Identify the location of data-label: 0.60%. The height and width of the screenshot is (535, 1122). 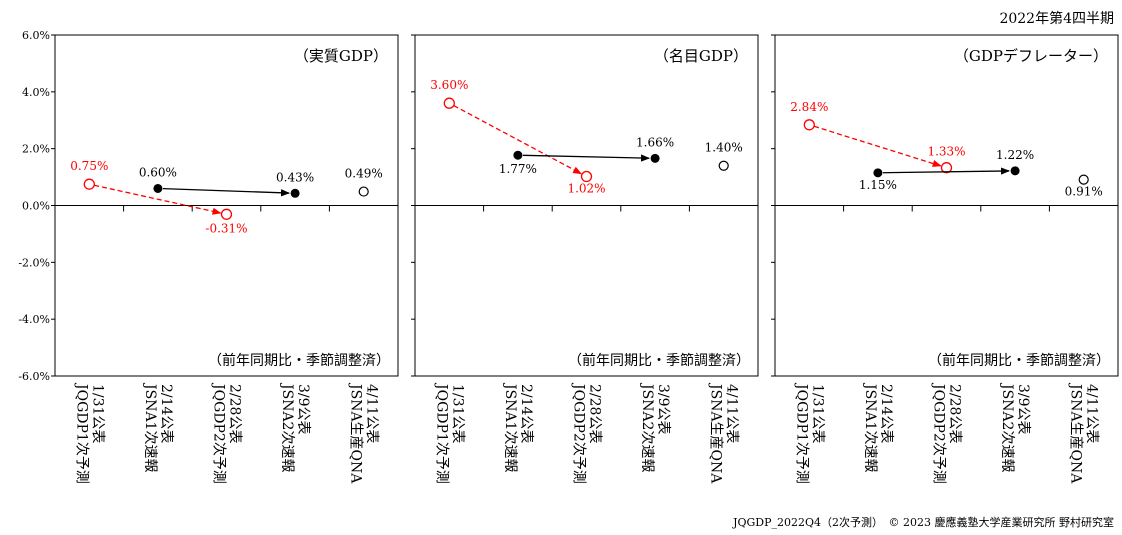
(158, 172).